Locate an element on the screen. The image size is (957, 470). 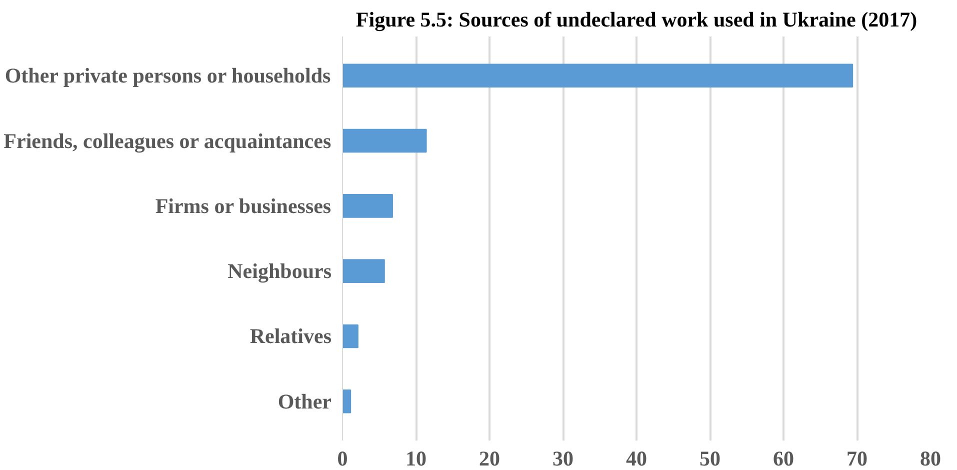
y-tick-label: Neighbours is located at coordinates (280, 271).